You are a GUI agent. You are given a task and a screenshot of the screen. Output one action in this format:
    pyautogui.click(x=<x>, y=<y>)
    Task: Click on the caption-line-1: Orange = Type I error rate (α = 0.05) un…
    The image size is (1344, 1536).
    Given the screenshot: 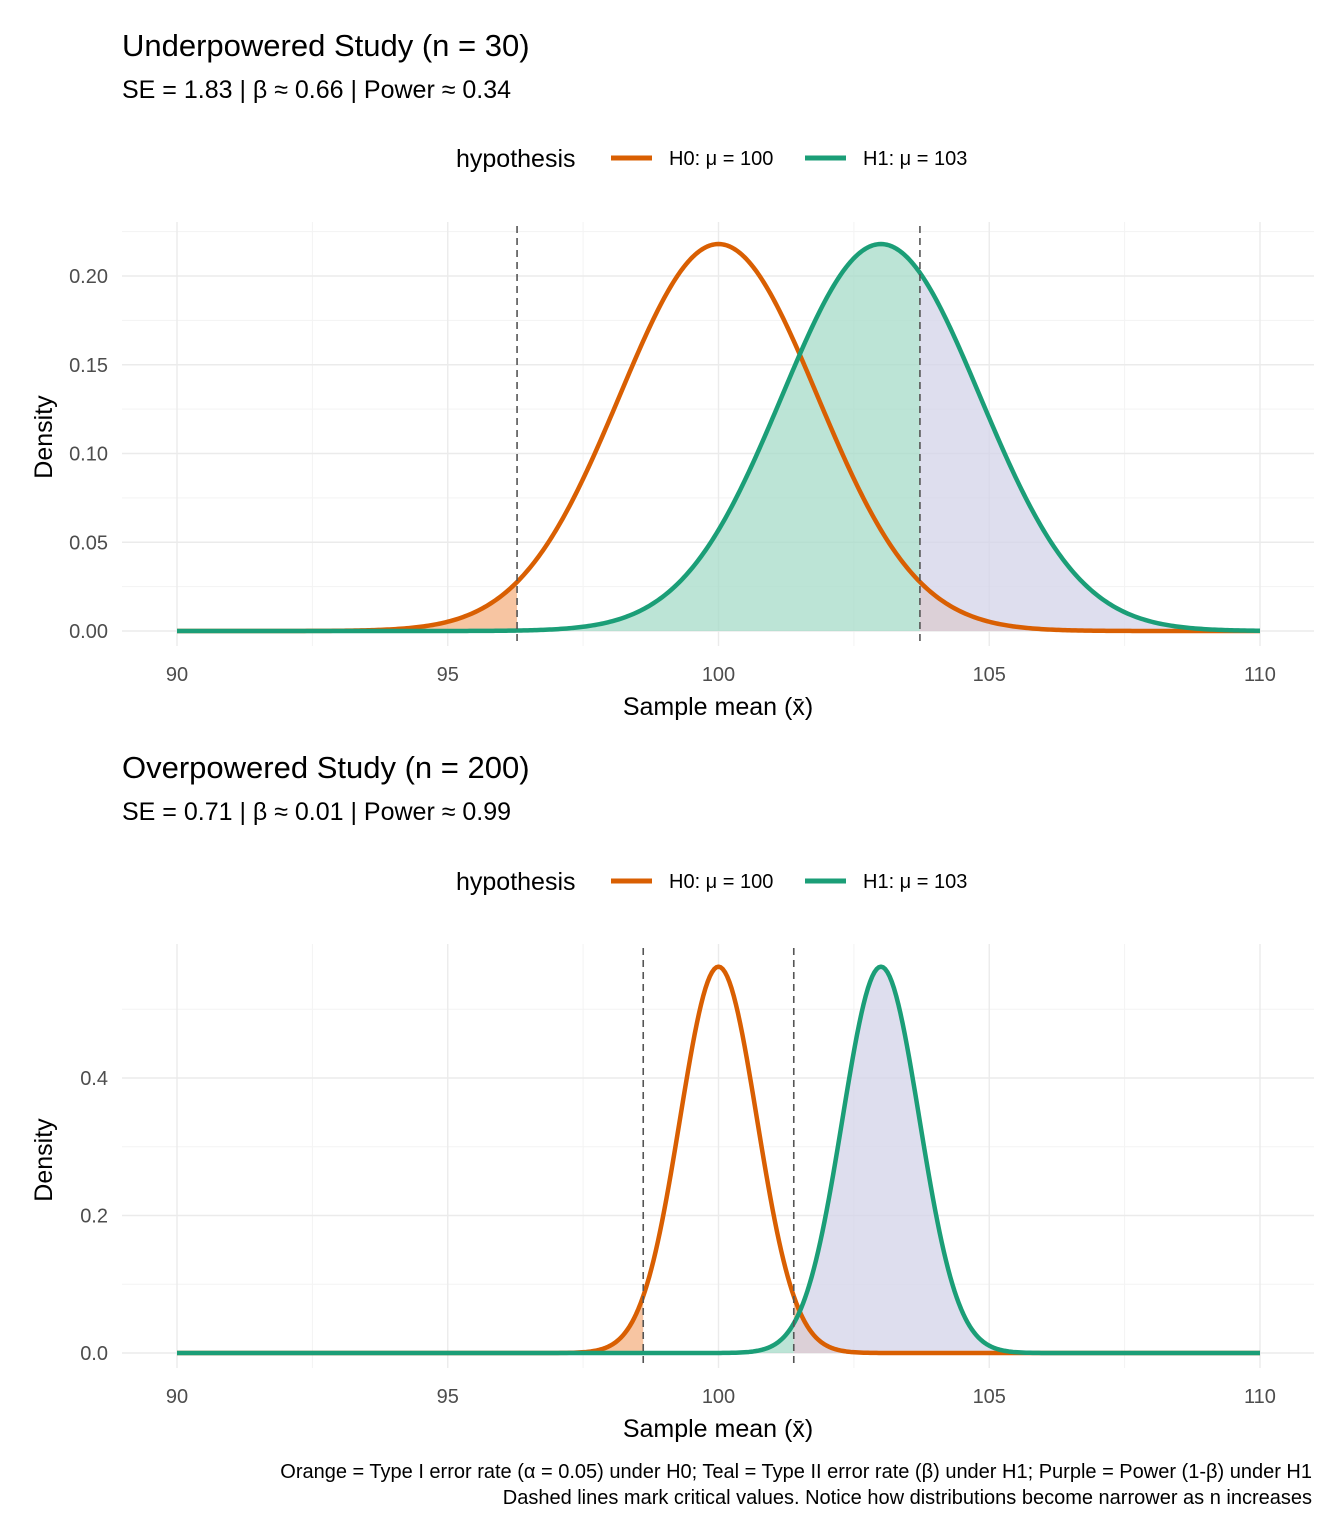 What is the action you would take?
    pyautogui.click(x=796, y=1472)
    